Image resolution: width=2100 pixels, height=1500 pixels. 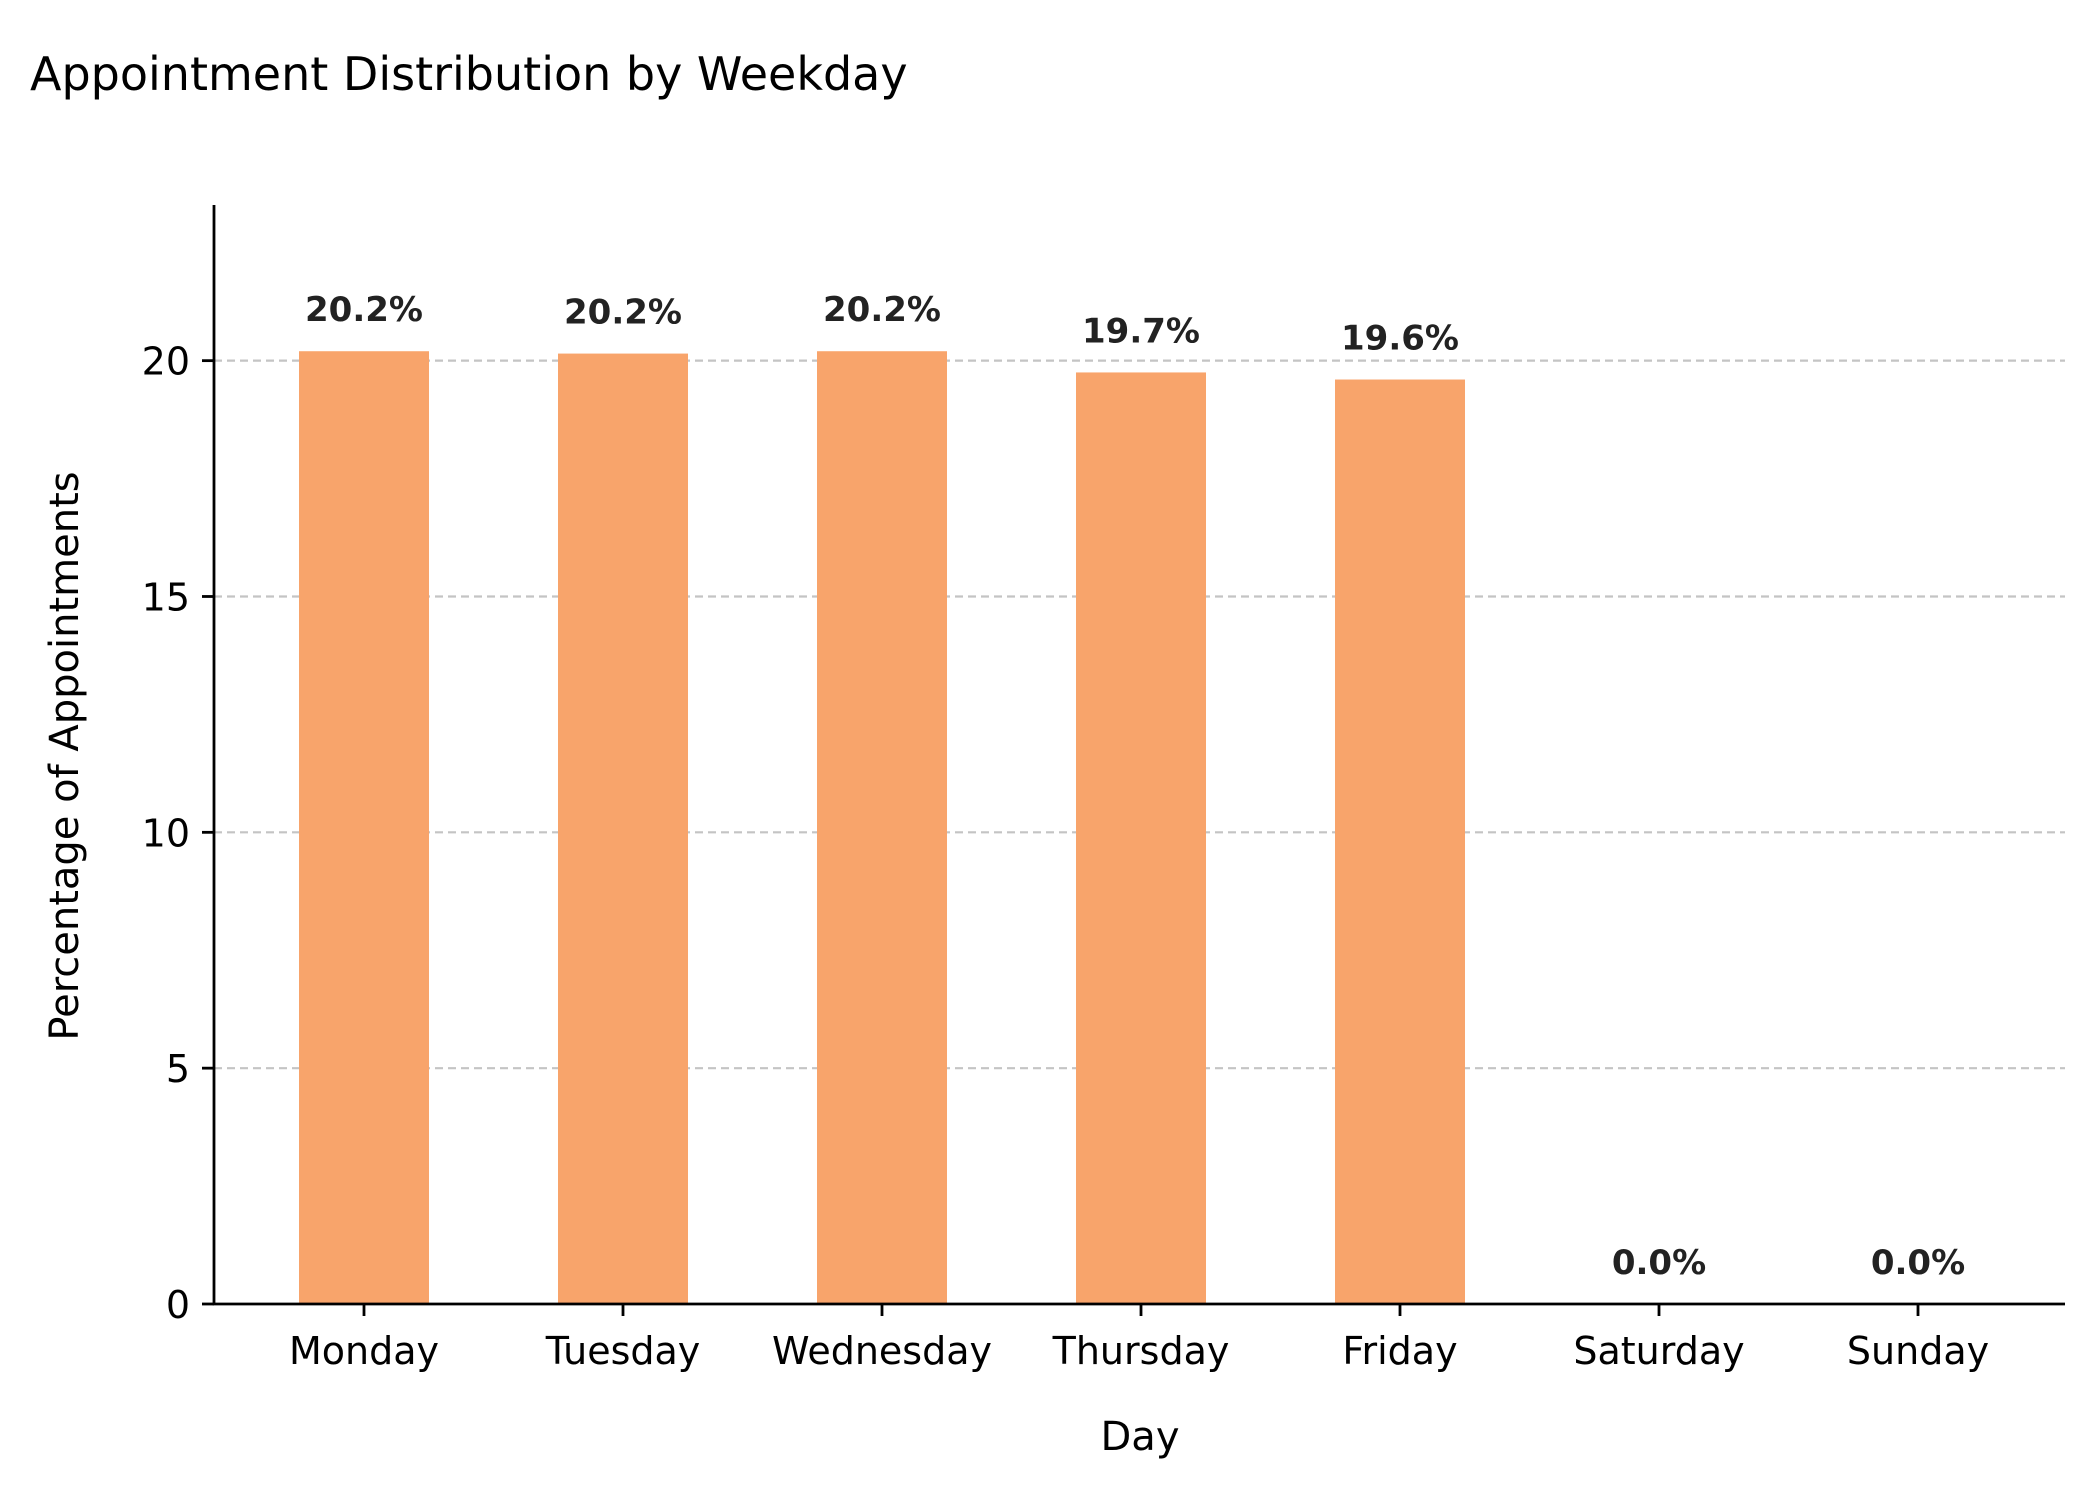 What do you see at coordinates (1141, 331) in the screenshot?
I see `data-label-thursday: 19.7%` at bounding box center [1141, 331].